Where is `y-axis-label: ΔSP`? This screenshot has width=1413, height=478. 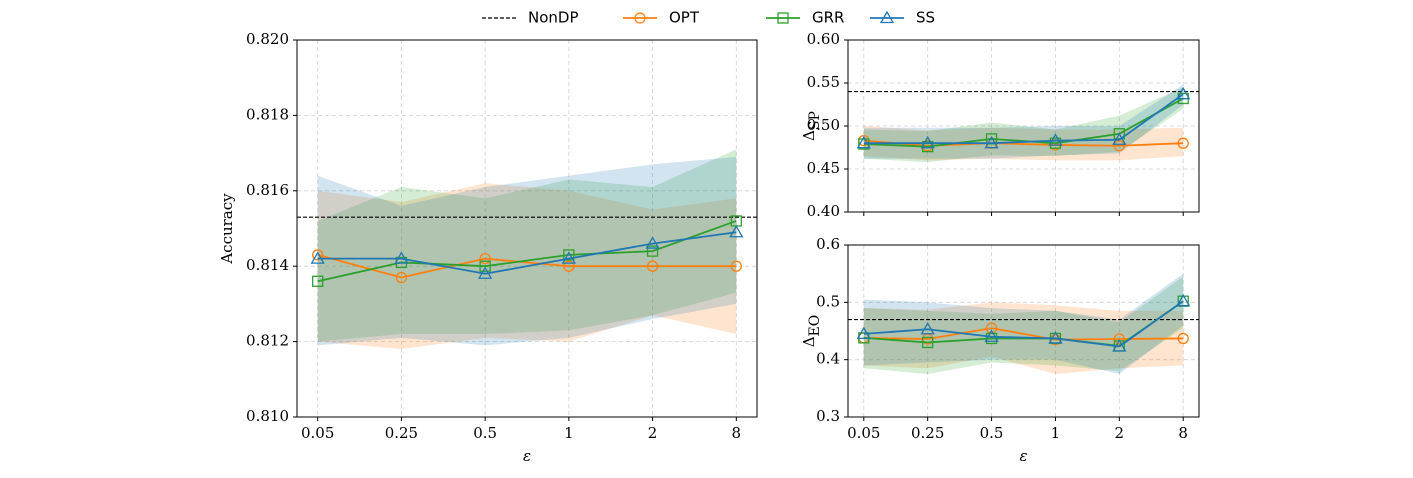 y-axis-label: ΔSP is located at coordinates (811, 126).